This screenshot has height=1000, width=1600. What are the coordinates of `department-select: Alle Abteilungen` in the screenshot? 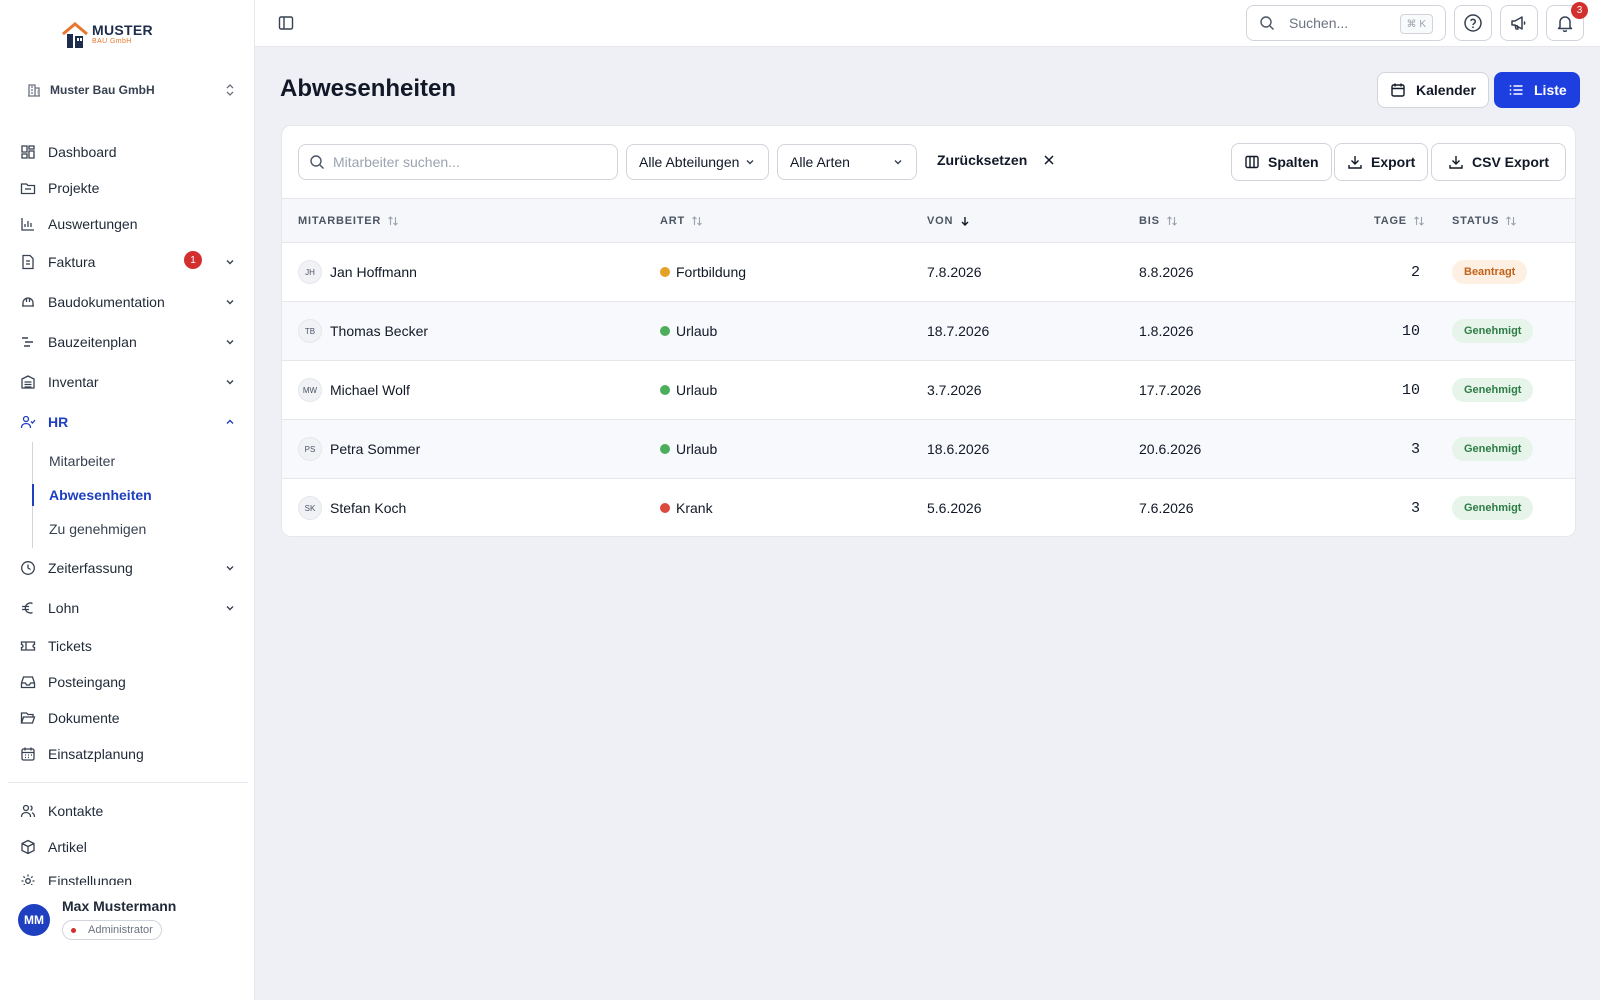 It's located at (697, 162).